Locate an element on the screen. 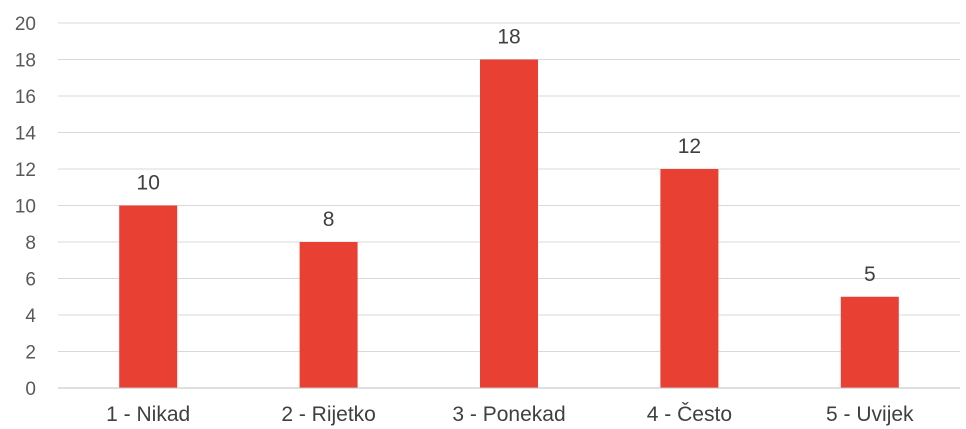  y-tick-label: 8 is located at coordinates (30, 243).